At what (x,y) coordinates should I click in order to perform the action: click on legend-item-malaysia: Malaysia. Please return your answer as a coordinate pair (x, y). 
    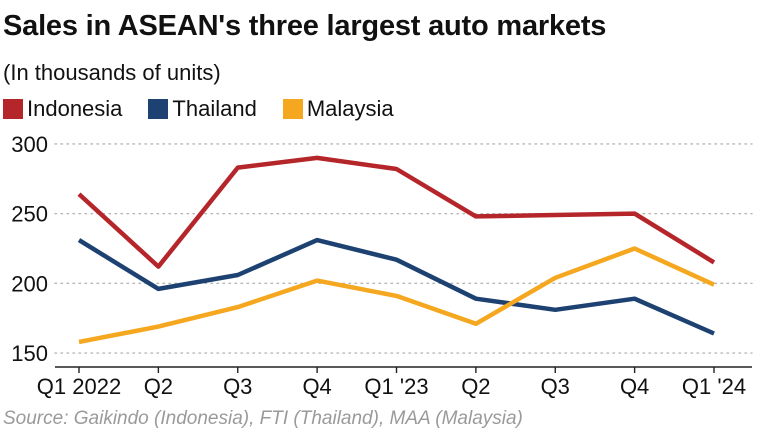
    Looking at the image, I should click on (338, 109).